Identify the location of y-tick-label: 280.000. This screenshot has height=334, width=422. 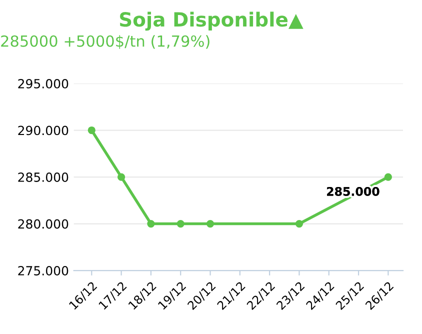
(43, 224).